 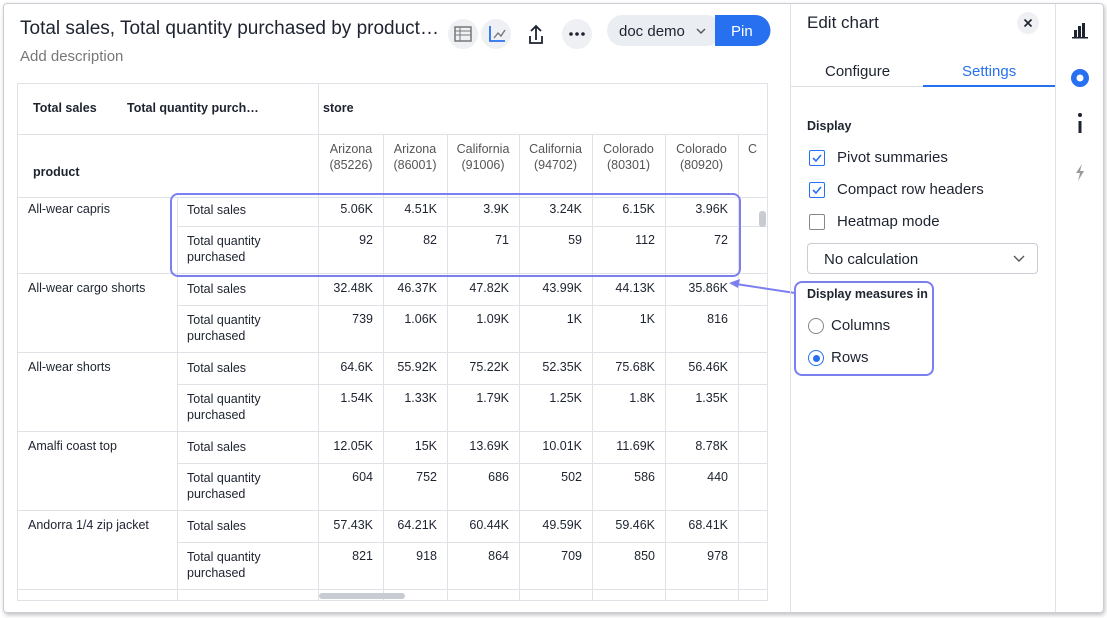 I want to click on row-header: product, so click(x=56, y=172).